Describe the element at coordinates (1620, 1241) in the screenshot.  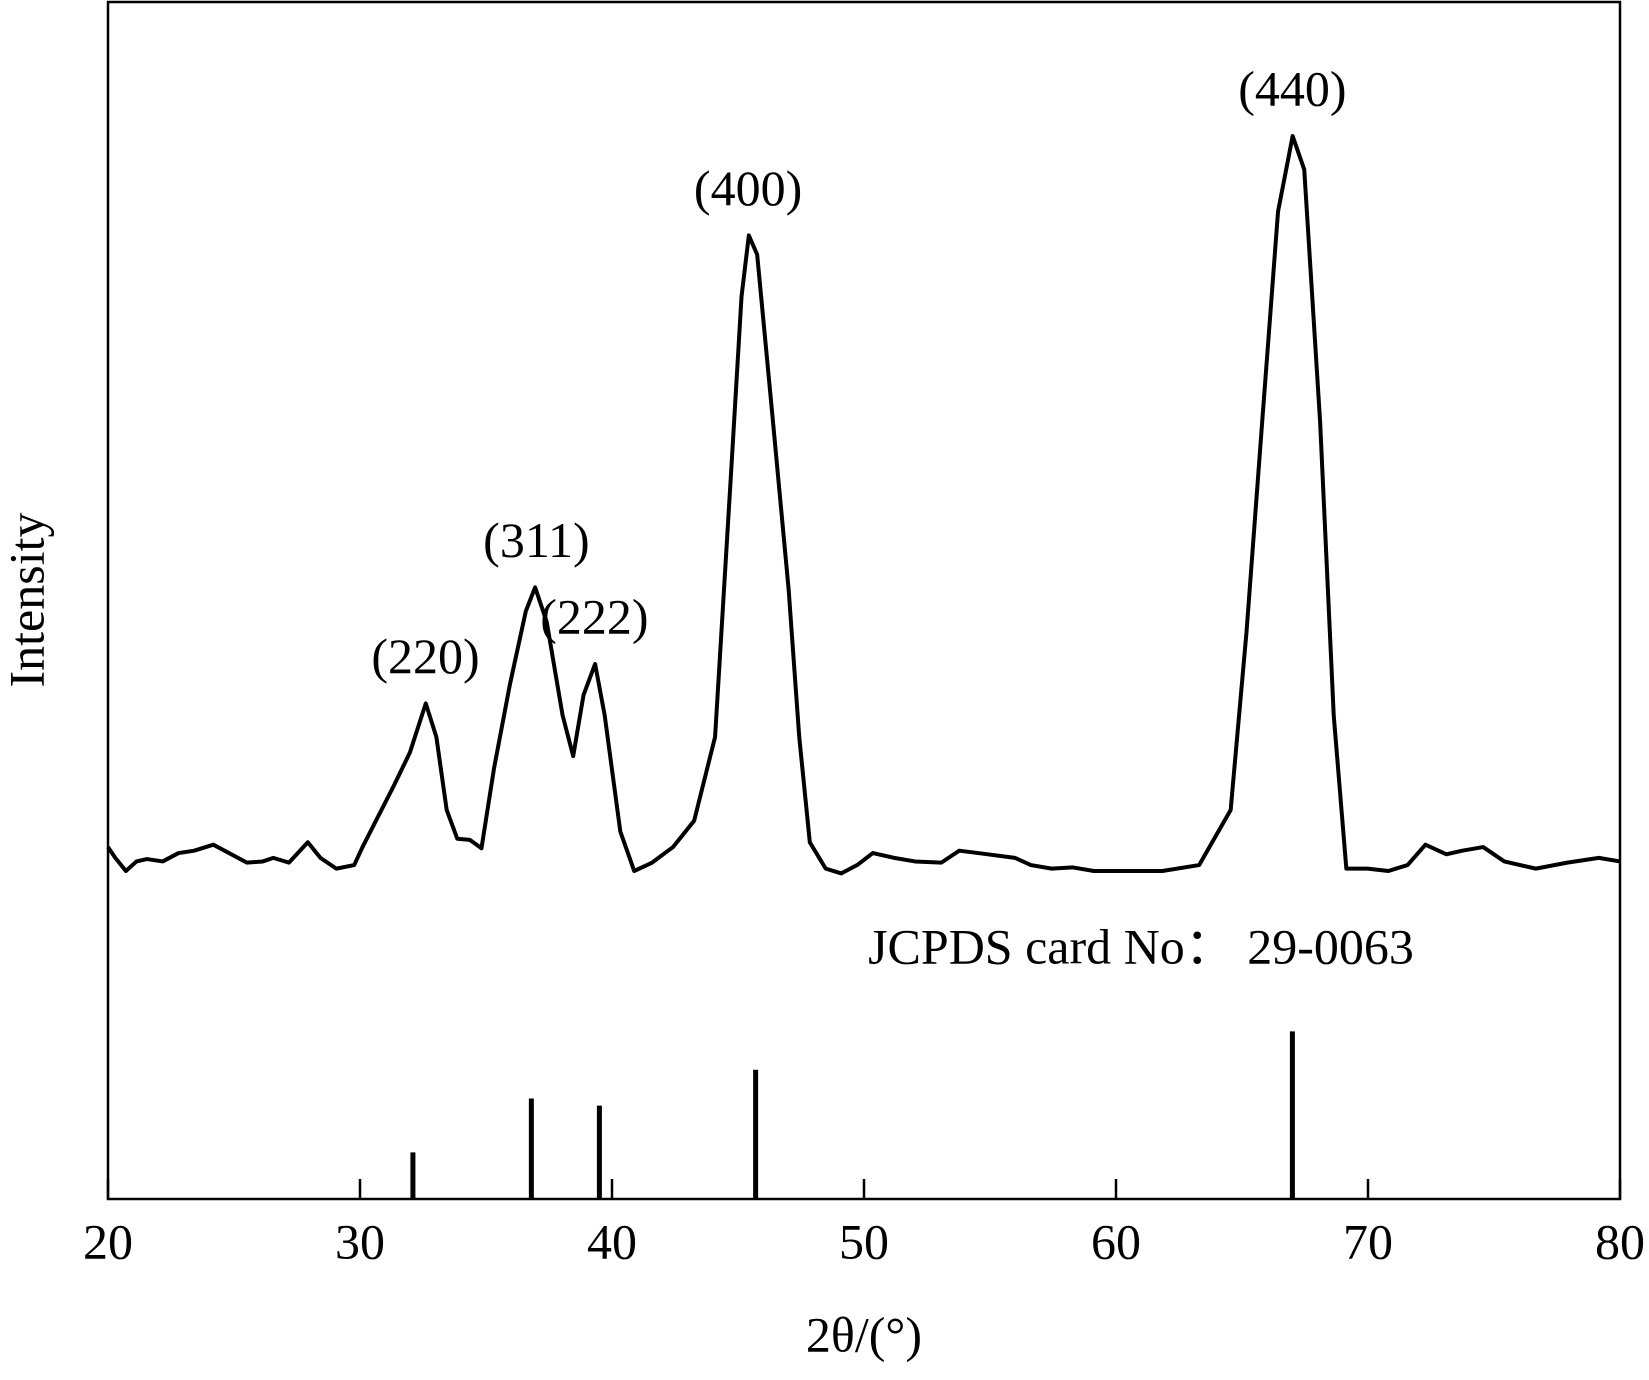
I see `x-tick-label: 80` at that location.